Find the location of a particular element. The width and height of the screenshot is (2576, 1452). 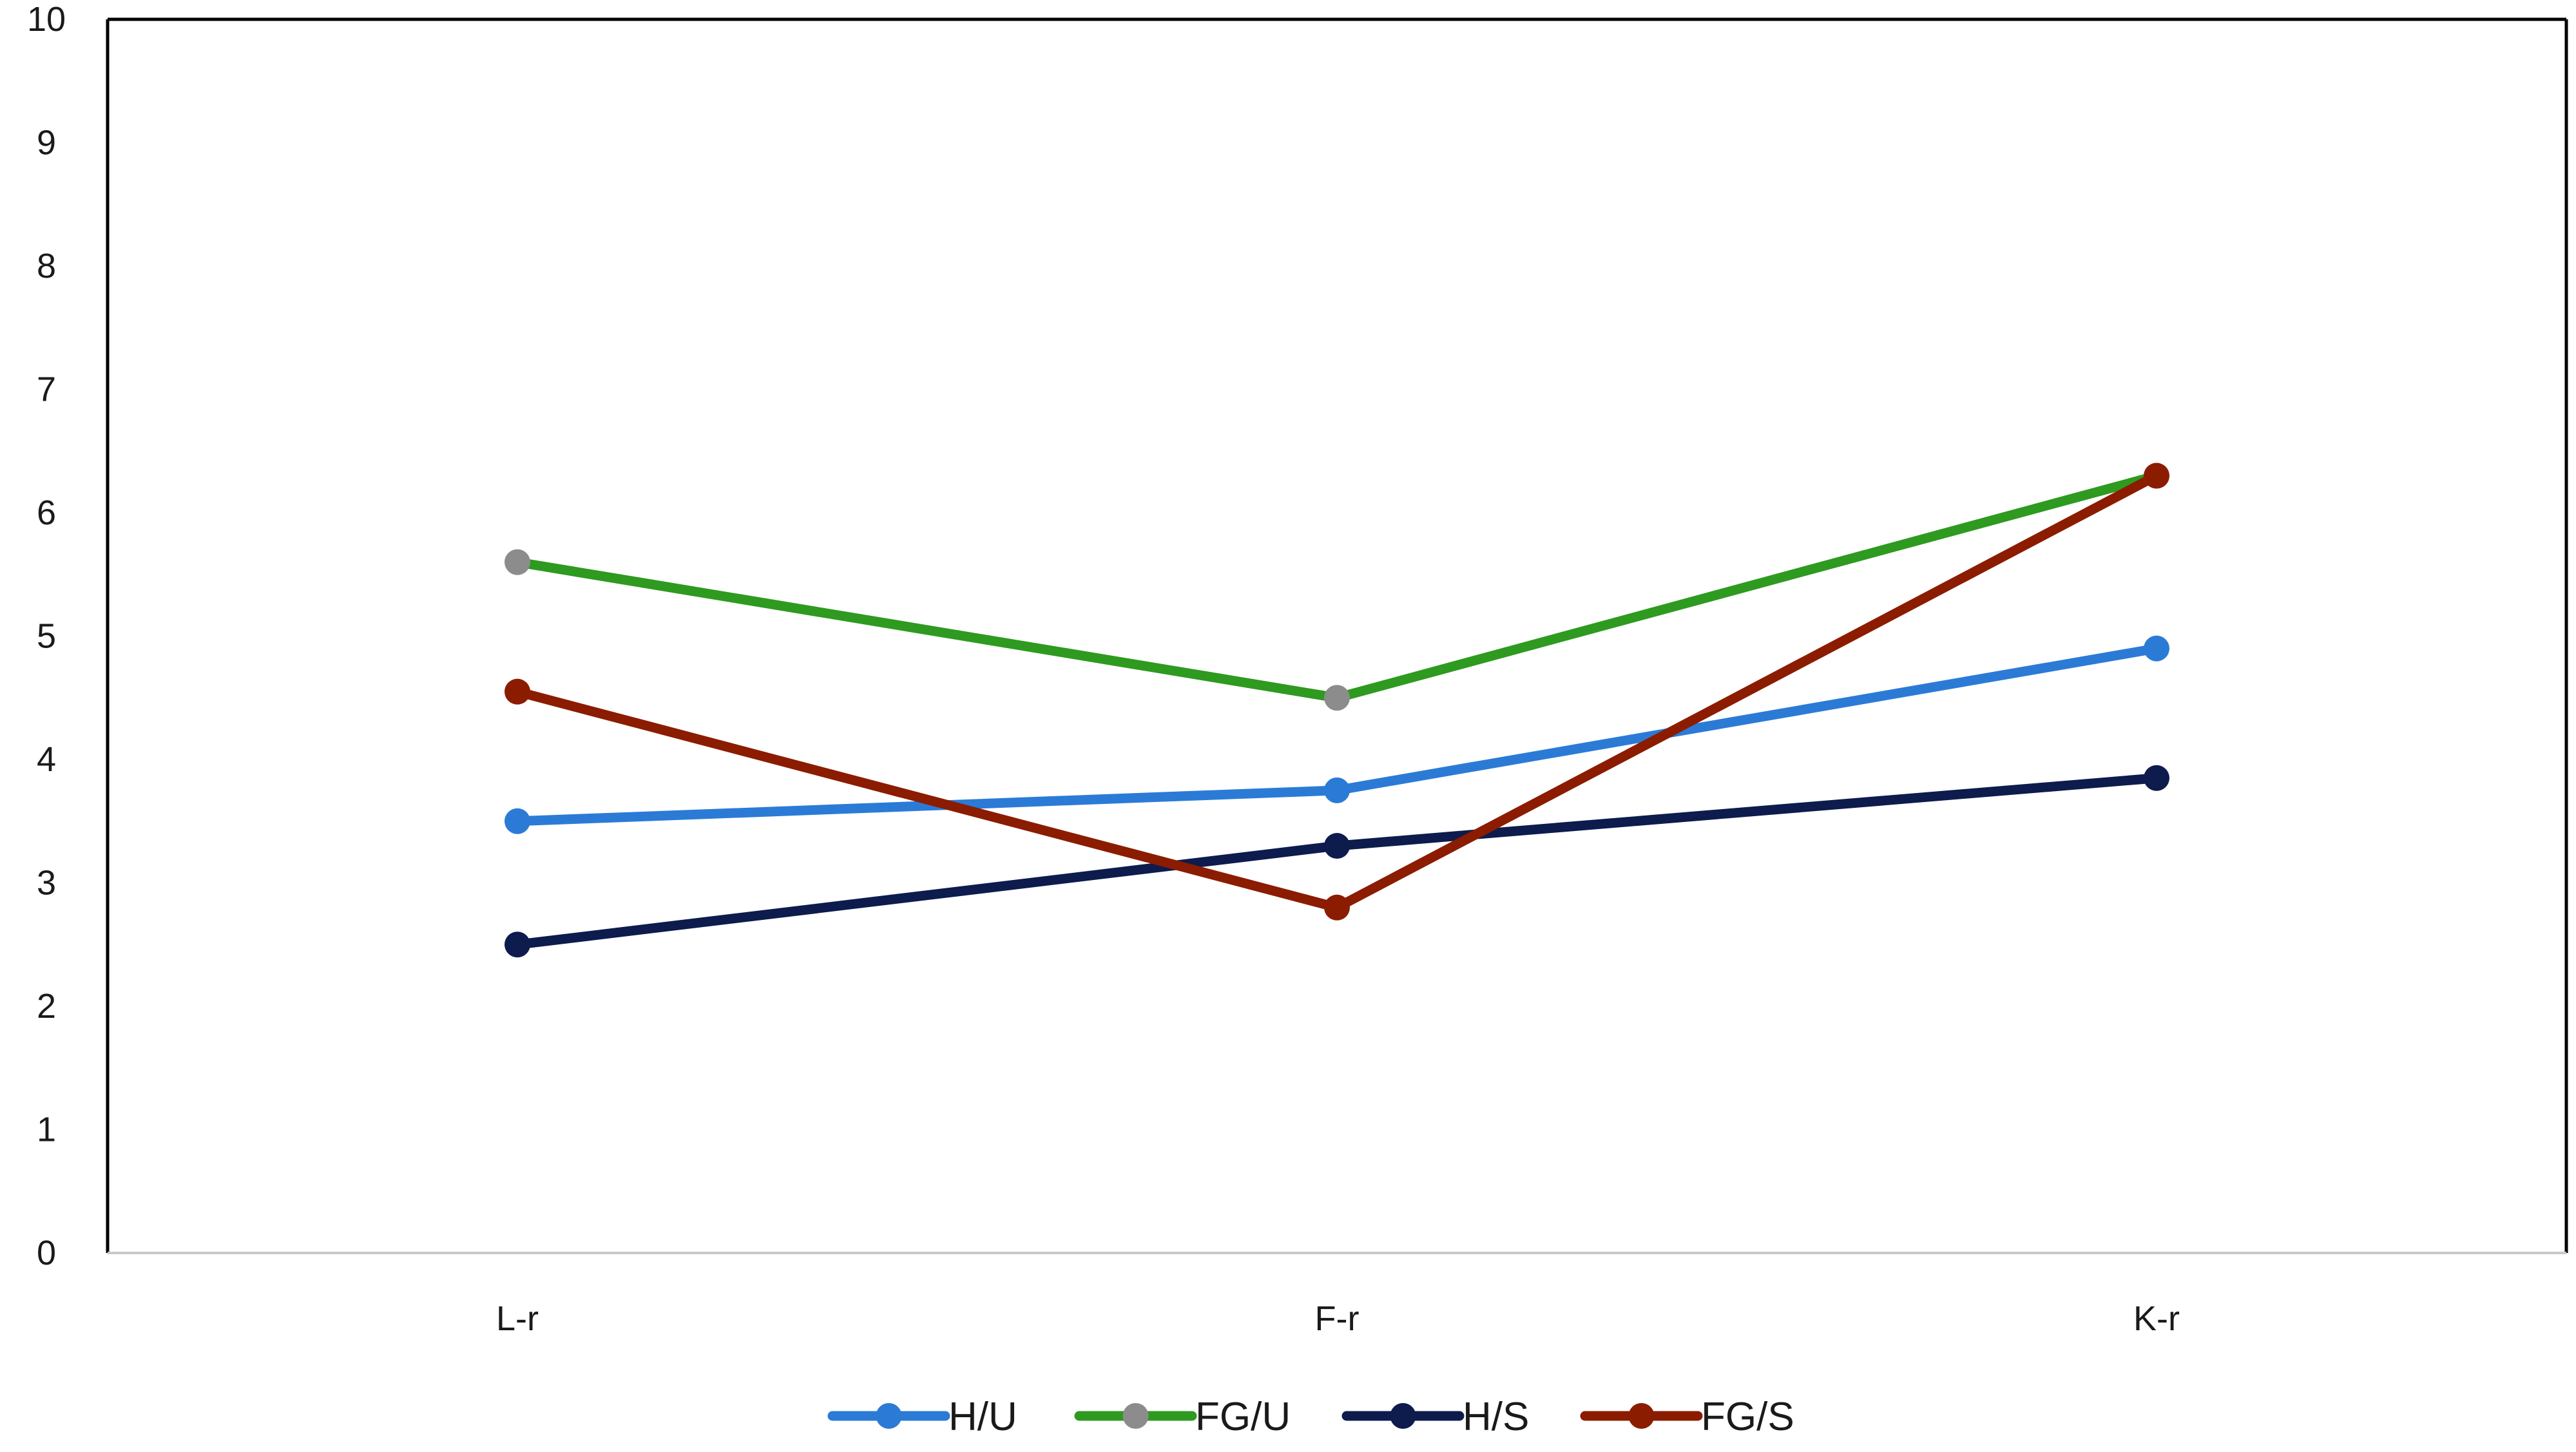

x-tick-label: L-r is located at coordinates (517, 1318).